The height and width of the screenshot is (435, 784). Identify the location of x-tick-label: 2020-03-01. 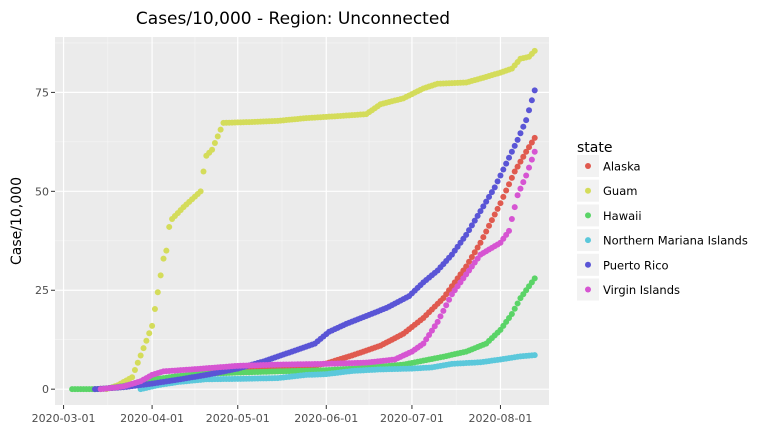
(64, 418).